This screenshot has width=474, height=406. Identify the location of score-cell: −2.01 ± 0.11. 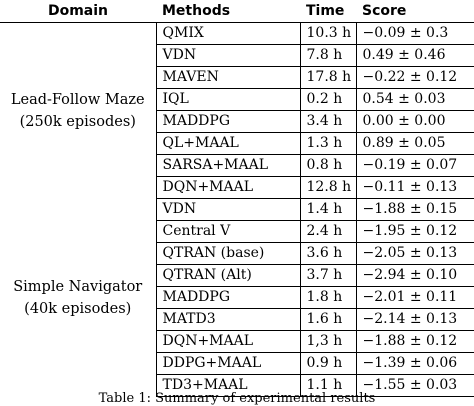
(414, 297).